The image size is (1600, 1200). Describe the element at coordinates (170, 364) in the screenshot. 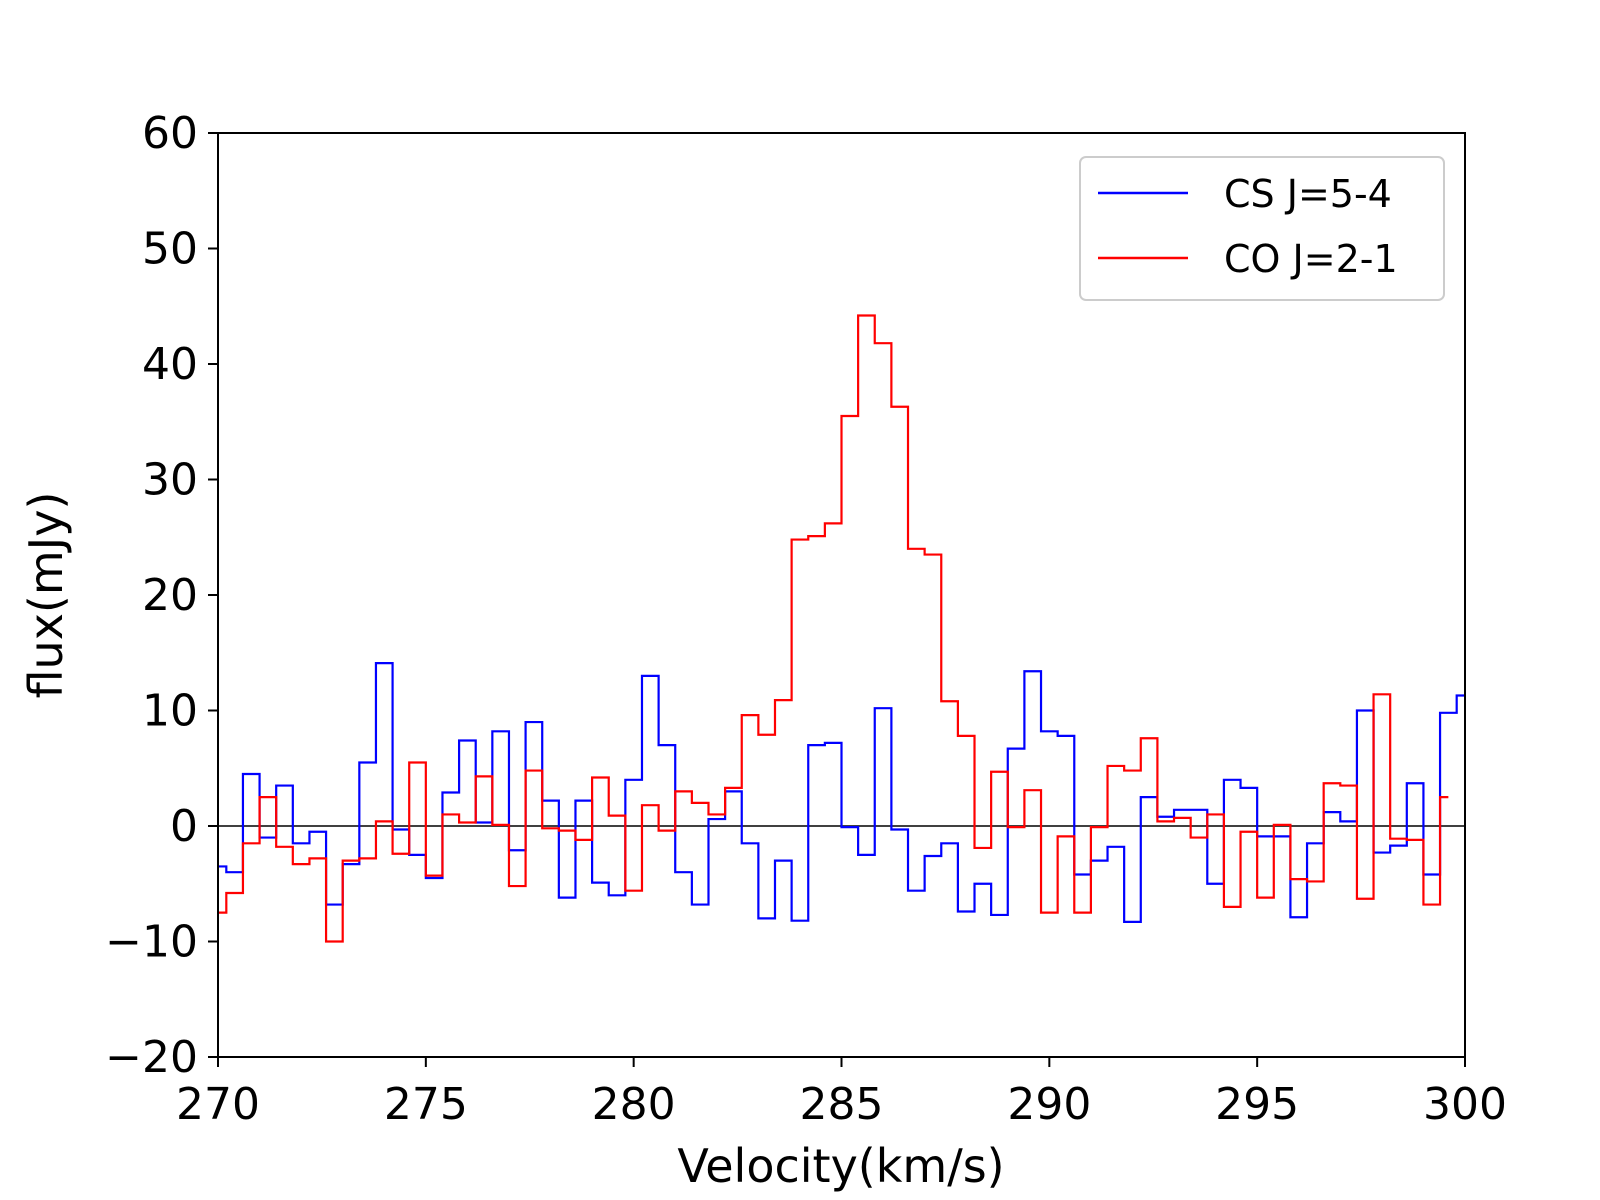

I see `y-tick-label: 40` at that location.